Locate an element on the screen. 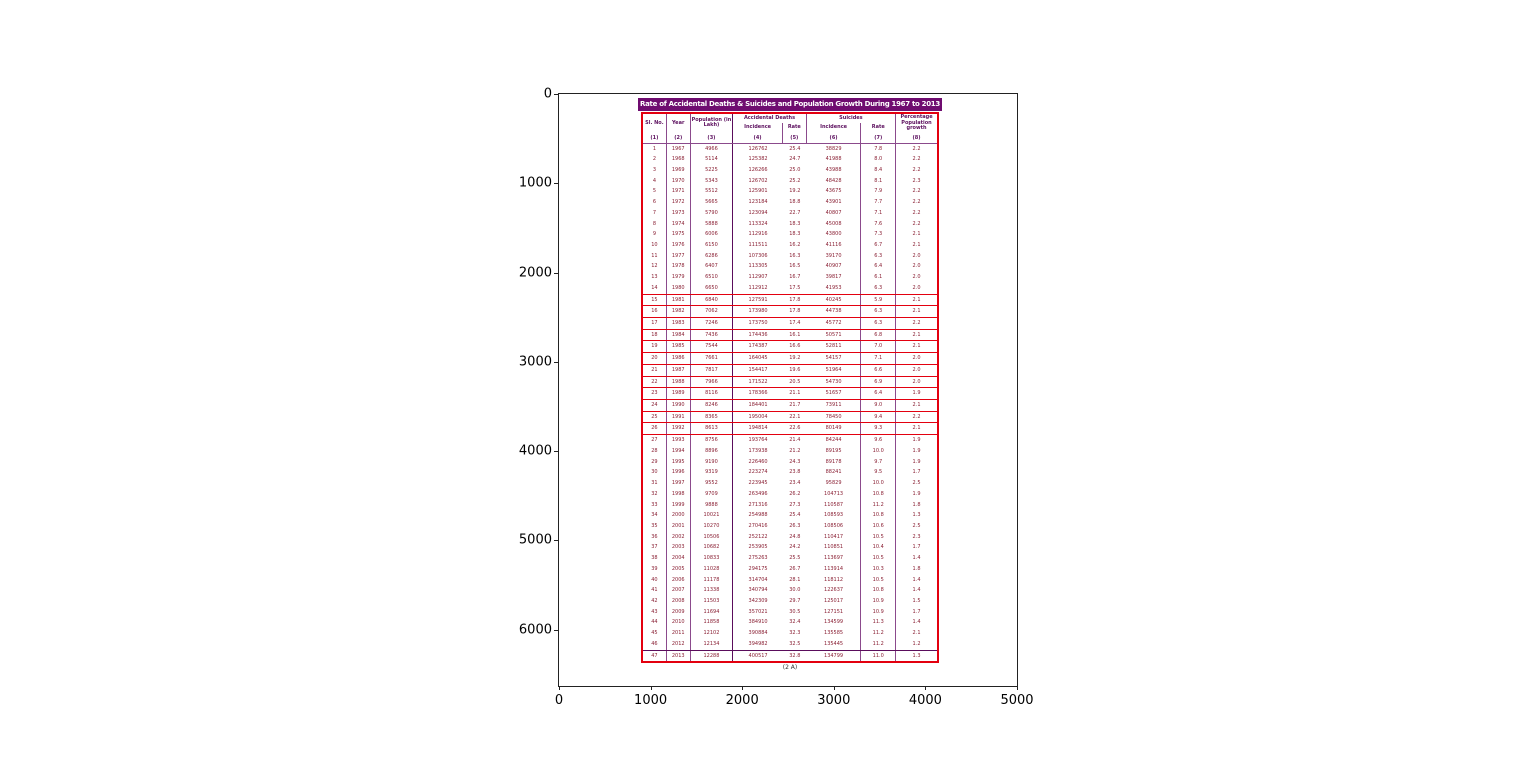 Image resolution: width=1536 pixels, height=767 pixels. table-cell: 1975 is located at coordinates (679, 234).